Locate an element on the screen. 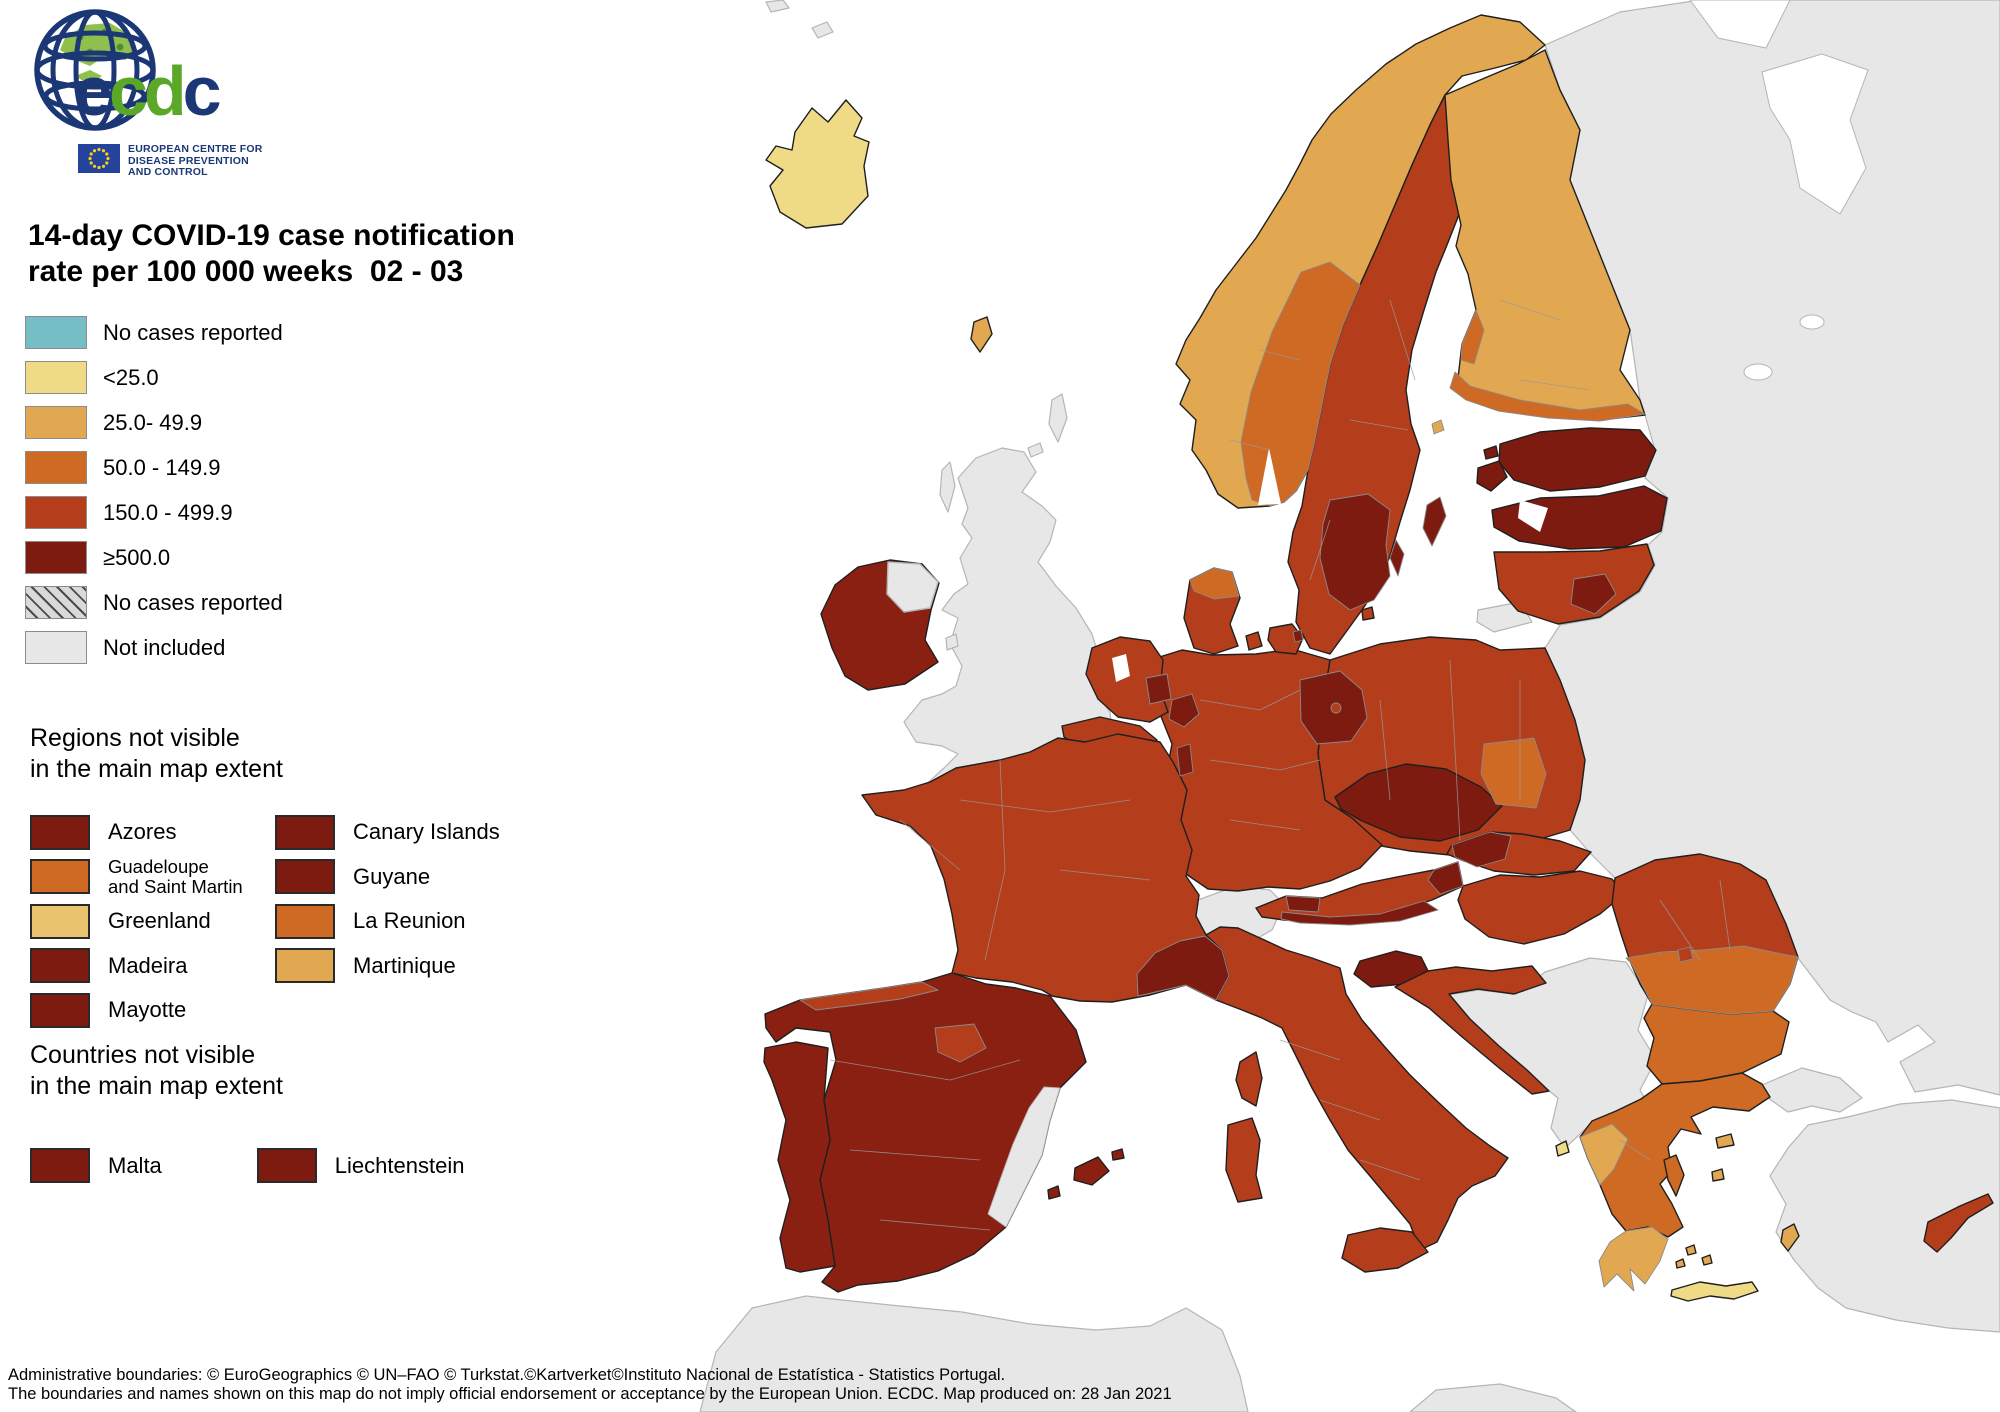 Image resolution: width=2000 pixels, height=1412 pixels. island-bornholm is located at coordinates (1368, 613).